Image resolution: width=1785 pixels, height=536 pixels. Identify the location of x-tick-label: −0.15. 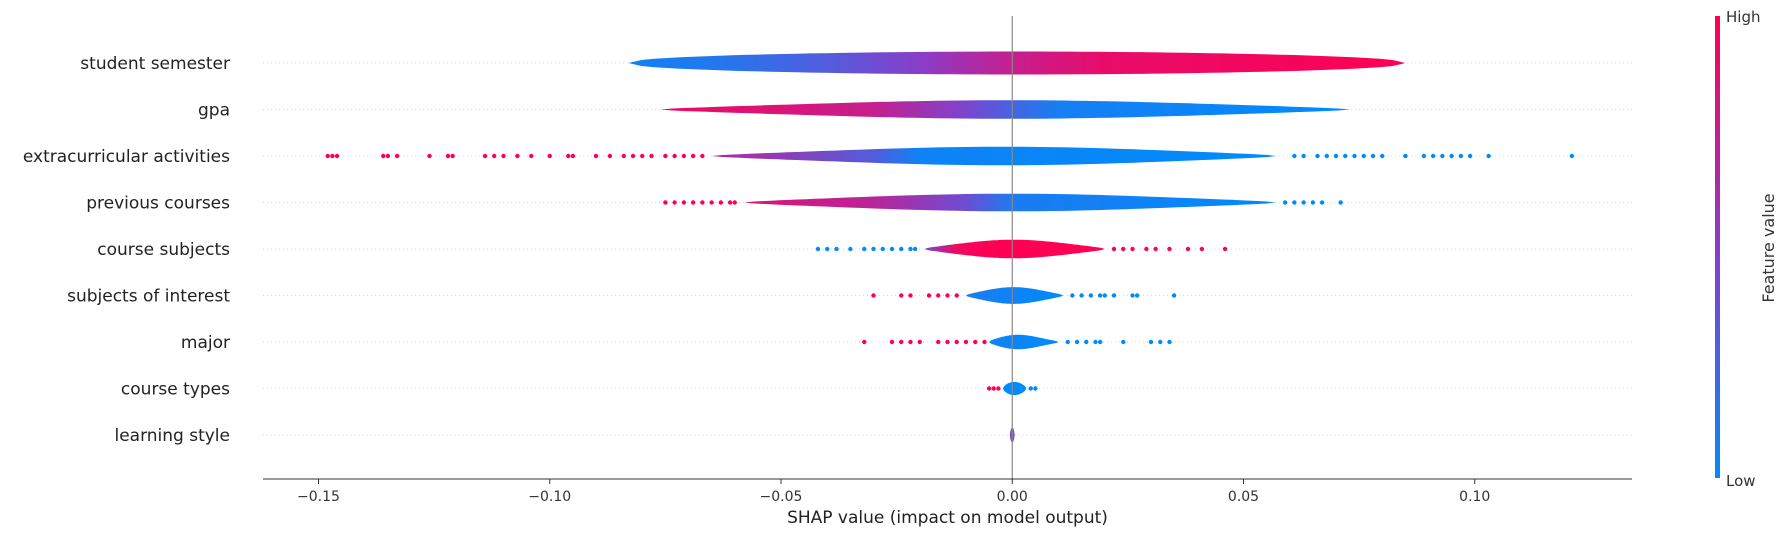
(318, 497).